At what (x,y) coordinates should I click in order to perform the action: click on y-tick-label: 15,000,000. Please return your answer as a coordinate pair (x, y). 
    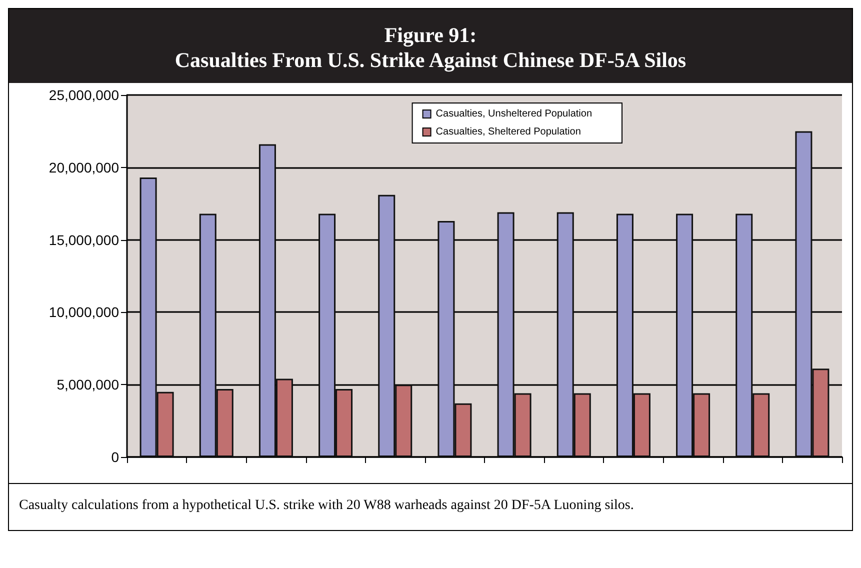
    Looking at the image, I should click on (84, 240).